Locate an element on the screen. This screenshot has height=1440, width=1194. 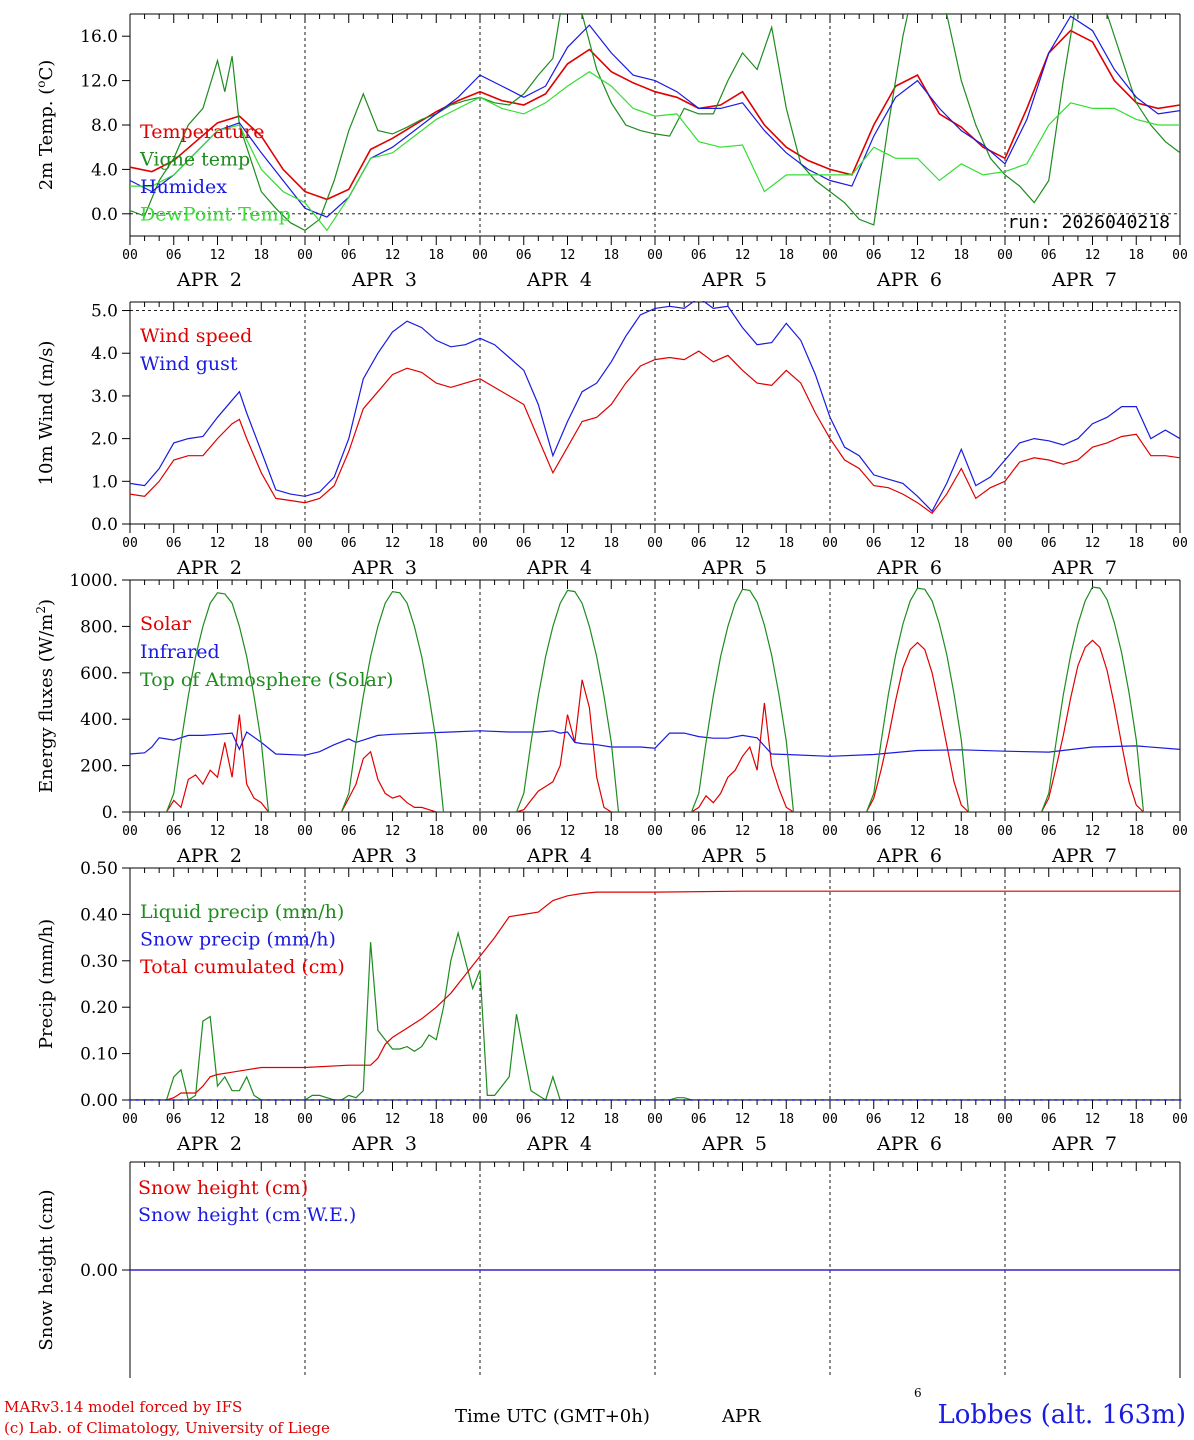
snow-legend-entry: Snow height (cm) is located at coordinates (223, 1188).